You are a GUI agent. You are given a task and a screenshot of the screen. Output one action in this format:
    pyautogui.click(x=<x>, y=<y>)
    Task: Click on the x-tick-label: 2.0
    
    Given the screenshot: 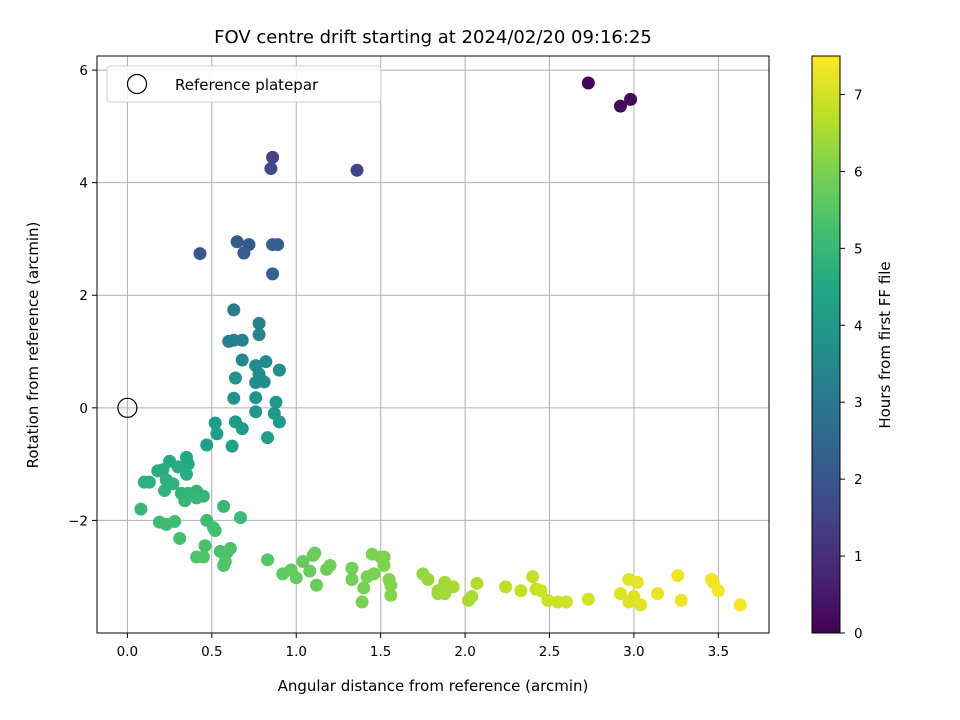 What is the action you would take?
    pyautogui.click(x=464, y=652)
    